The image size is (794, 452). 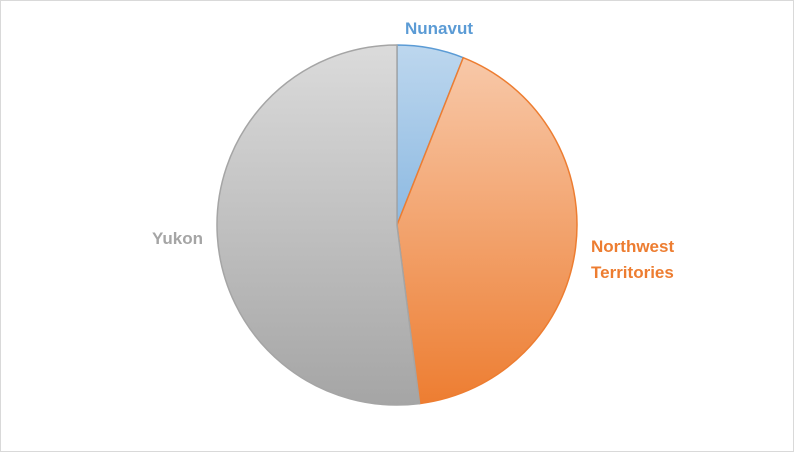 I want to click on slice-label-yukon: Yukon, so click(x=177, y=238).